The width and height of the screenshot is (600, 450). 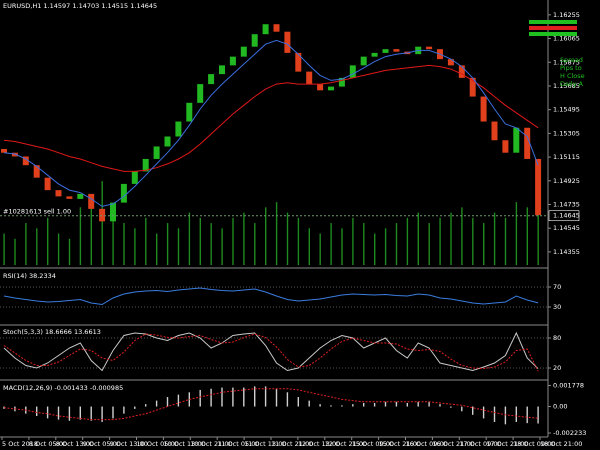 I want to click on y-tick-label: 20, so click(x=557, y=368).